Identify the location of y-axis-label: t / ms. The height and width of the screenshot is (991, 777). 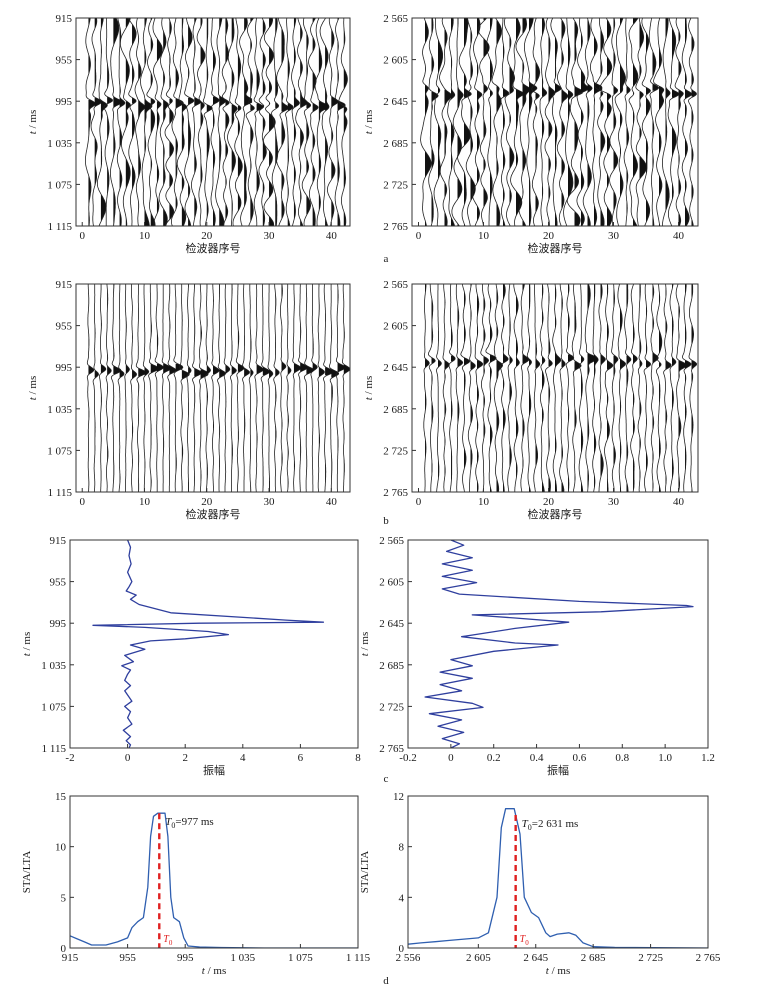
(365, 644).